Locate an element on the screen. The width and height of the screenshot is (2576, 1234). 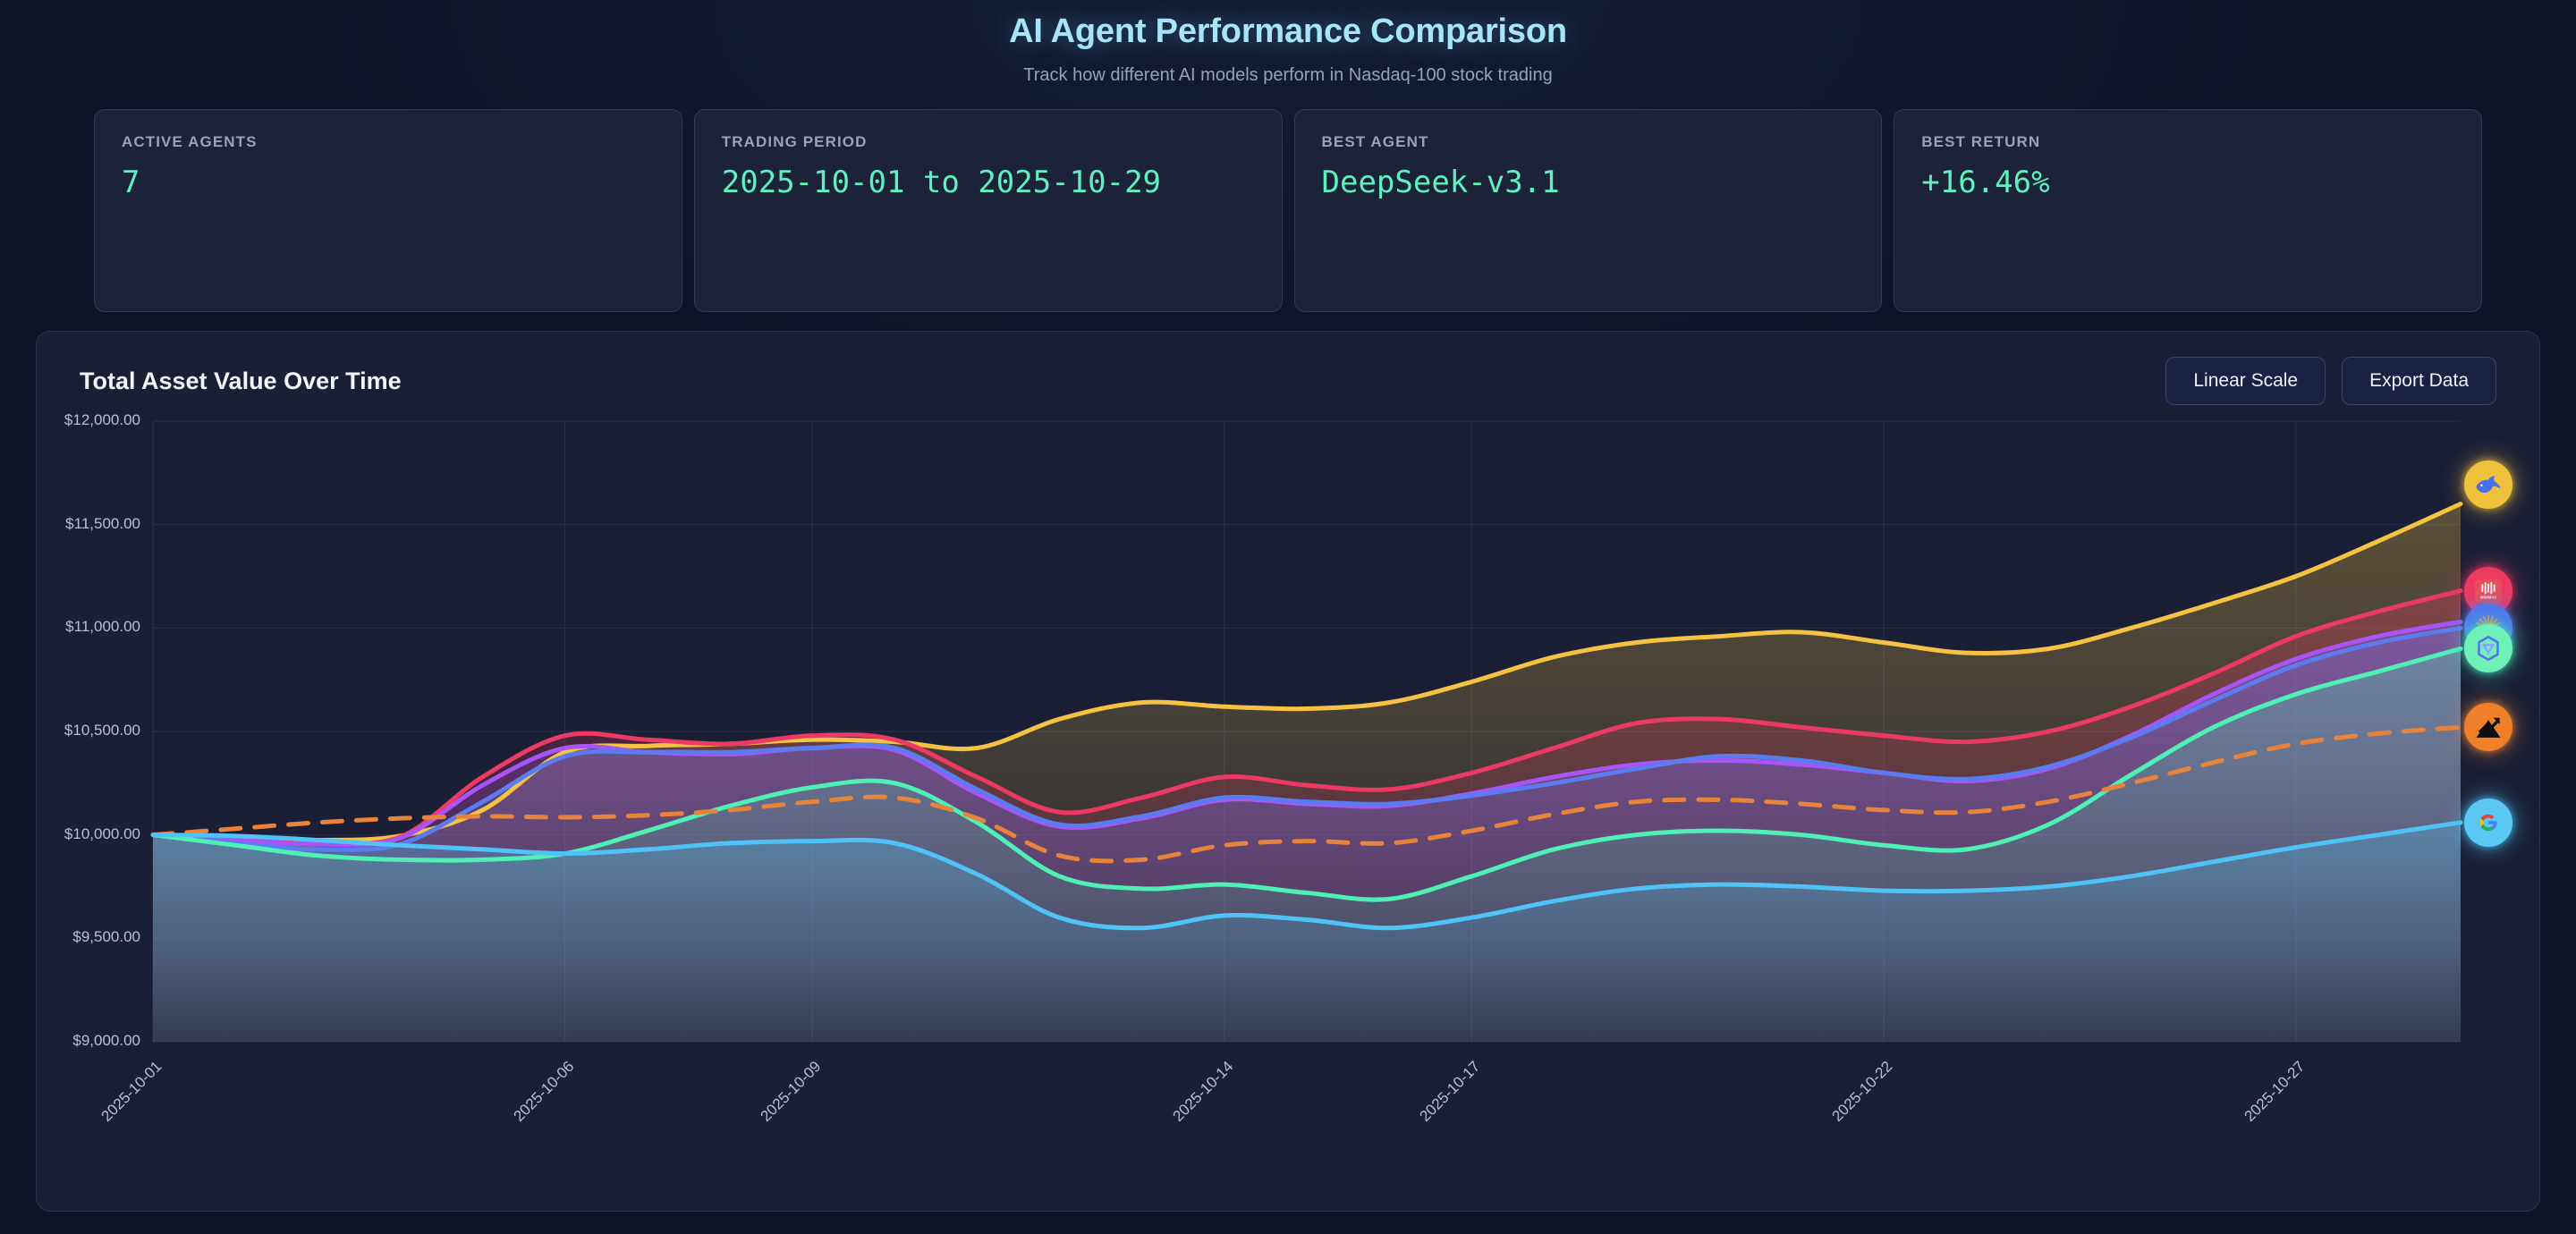
stat-label: TRADING PERIOD is located at coordinates (794, 141).